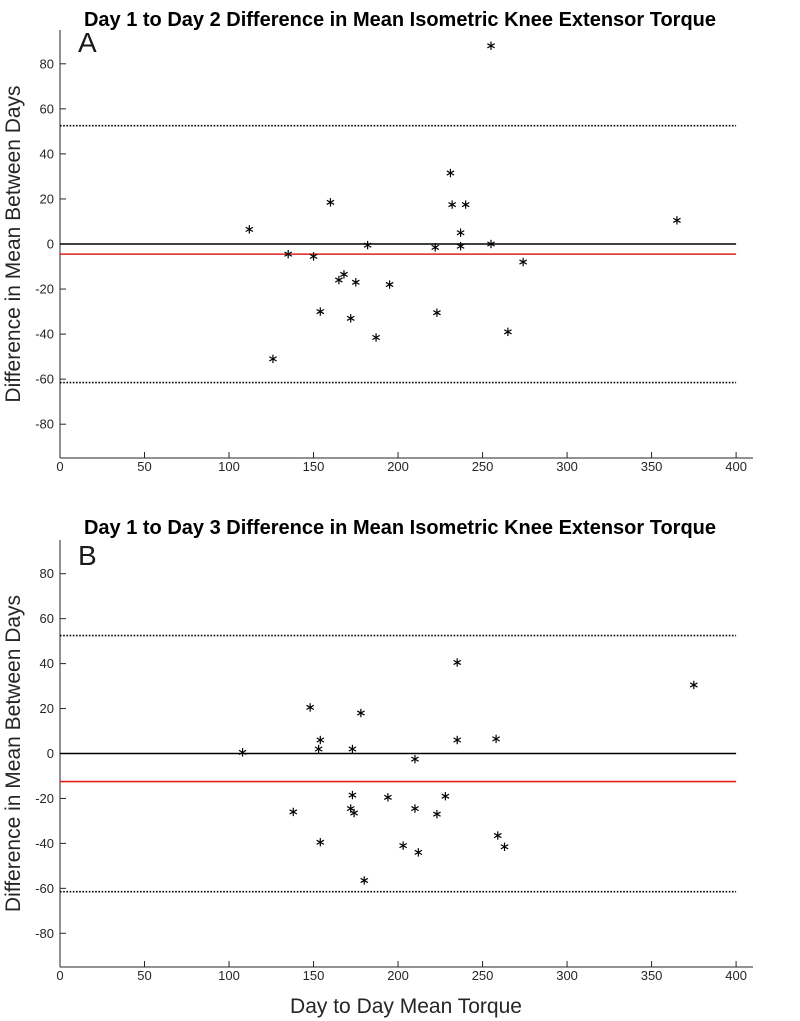 The height and width of the screenshot is (1021, 800). I want to click on y-tick-label: 0, so click(50, 753).